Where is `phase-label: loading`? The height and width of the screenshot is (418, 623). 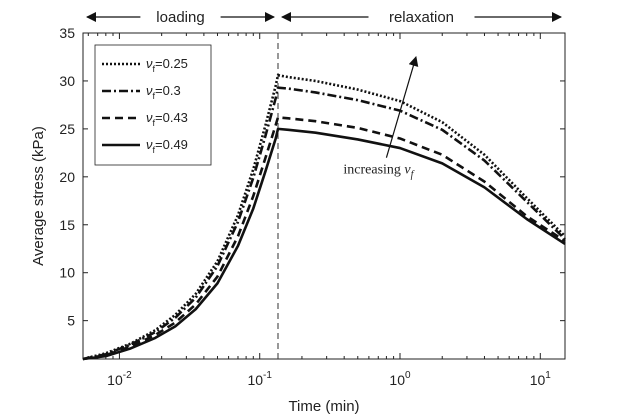 phase-label: loading is located at coordinates (180, 17).